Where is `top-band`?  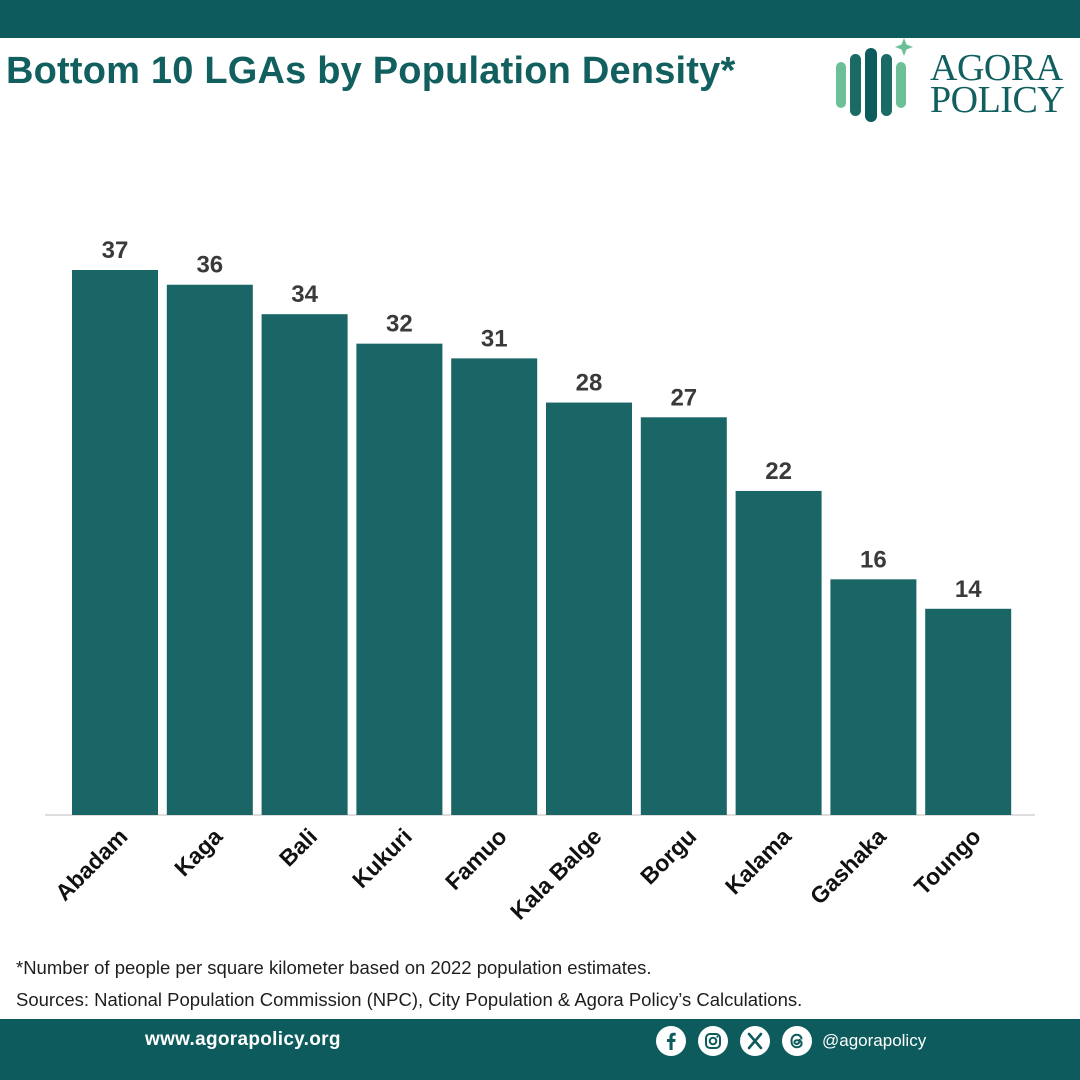 top-band is located at coordinates (540, 19).